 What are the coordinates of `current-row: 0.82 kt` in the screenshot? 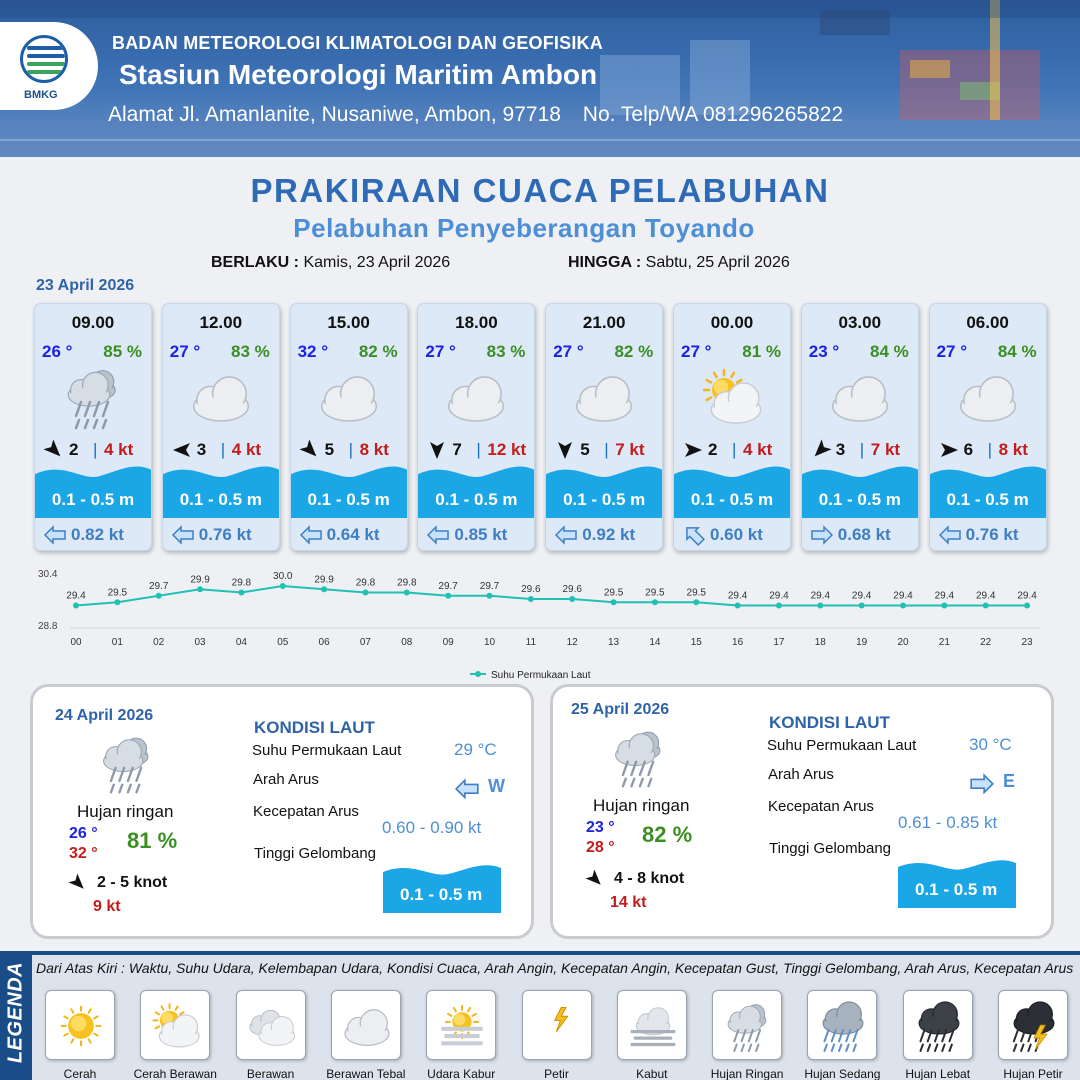 It's located at (93, 534).